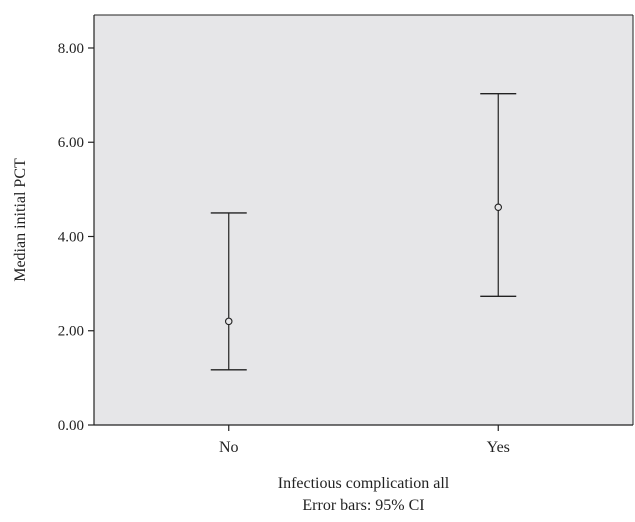 Image resolution: width=635 pixels, height=522 pixels. Describe the element at coordinates (498, 447) in the screenshot. I see `x-tick-label: Yes` at that location.